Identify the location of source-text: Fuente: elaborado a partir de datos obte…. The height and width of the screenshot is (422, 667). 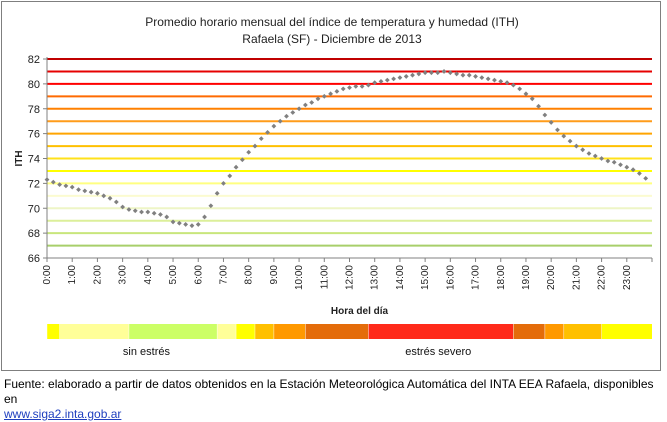
(329, 391).